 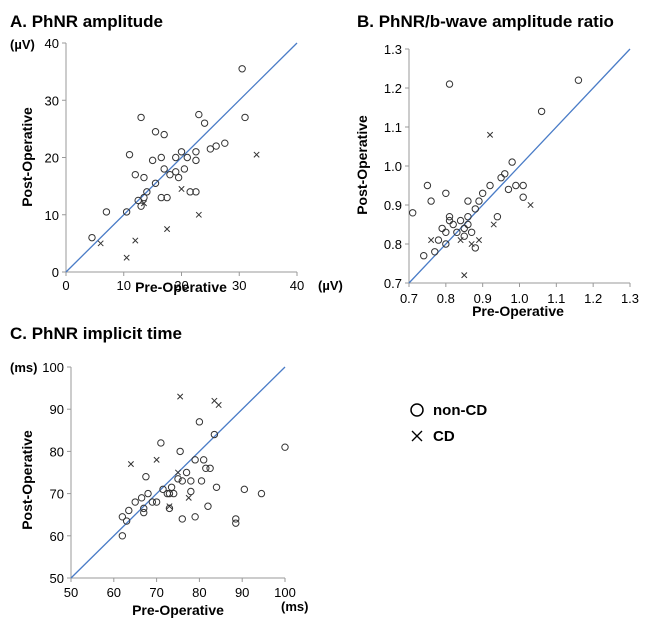 I want to click on panel-b-y-tick-label: 0.8, so click(x=393, y=244).